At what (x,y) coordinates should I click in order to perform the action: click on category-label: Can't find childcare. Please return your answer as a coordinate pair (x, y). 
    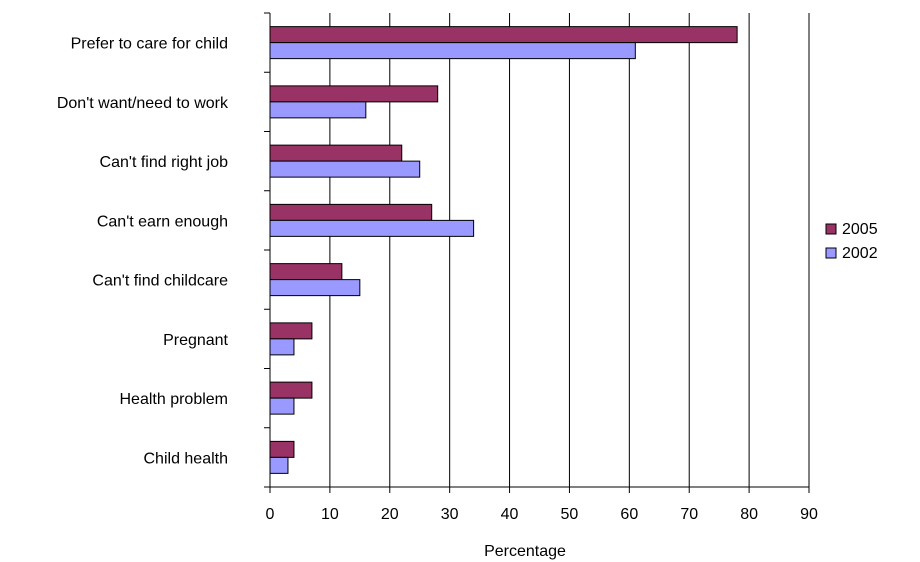
    Looking at the image, I should click on (160, 281).